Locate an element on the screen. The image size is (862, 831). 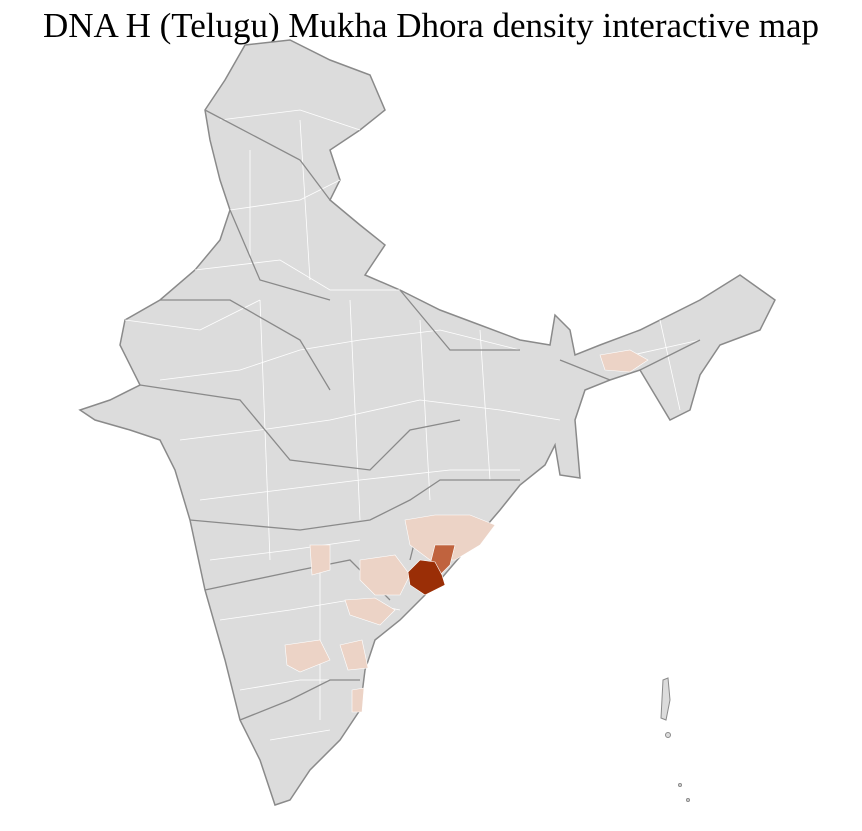
district-high-density is located at coordinates (426, 577).